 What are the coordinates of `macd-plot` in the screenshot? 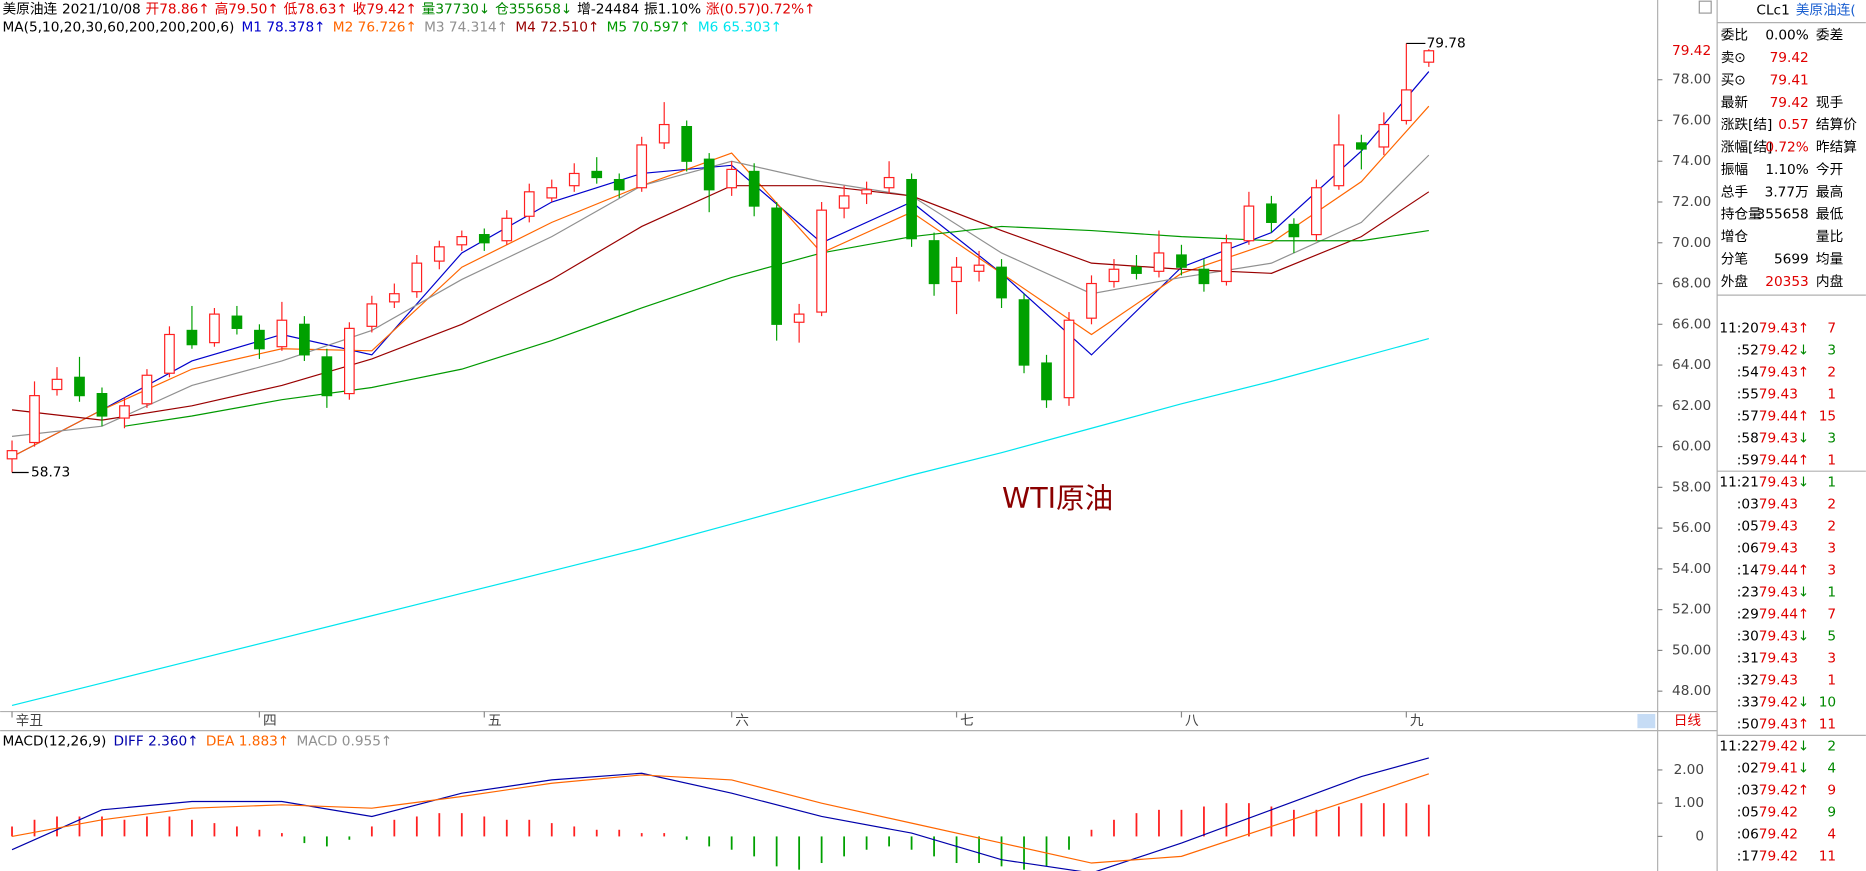 It's located at (720, 814).